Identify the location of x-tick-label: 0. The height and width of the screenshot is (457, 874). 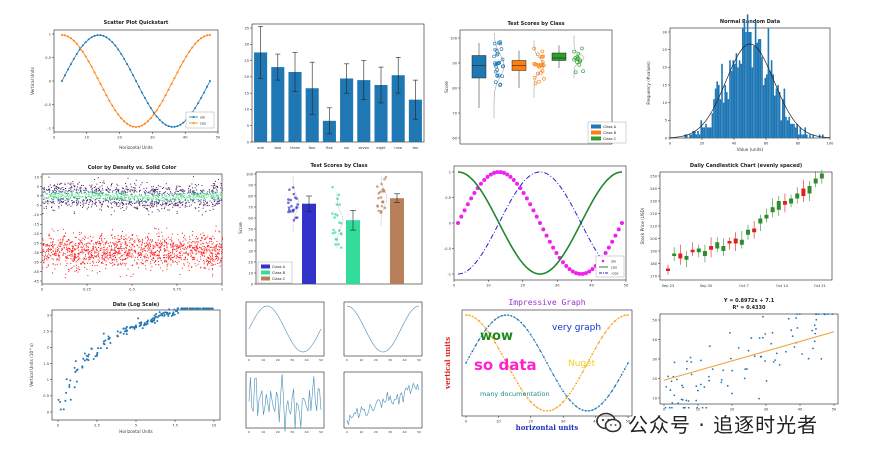
(664, 410).